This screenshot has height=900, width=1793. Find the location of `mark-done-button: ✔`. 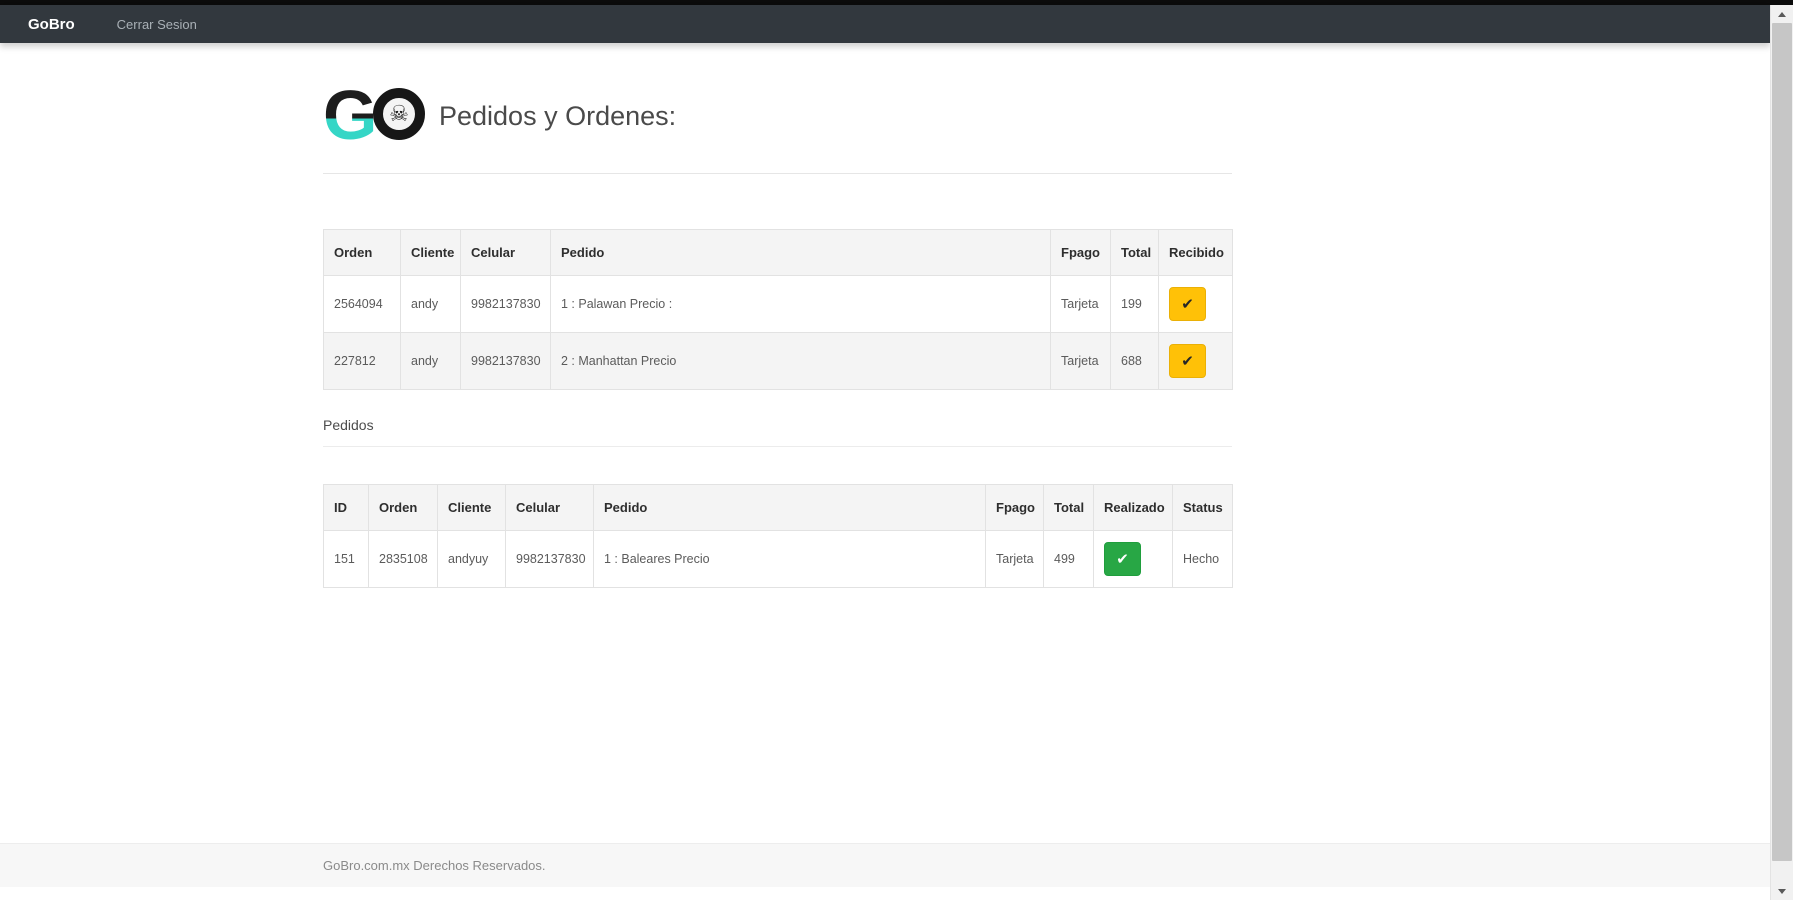

mark-done-button: ✔ is located at coordinates (1122, 559).